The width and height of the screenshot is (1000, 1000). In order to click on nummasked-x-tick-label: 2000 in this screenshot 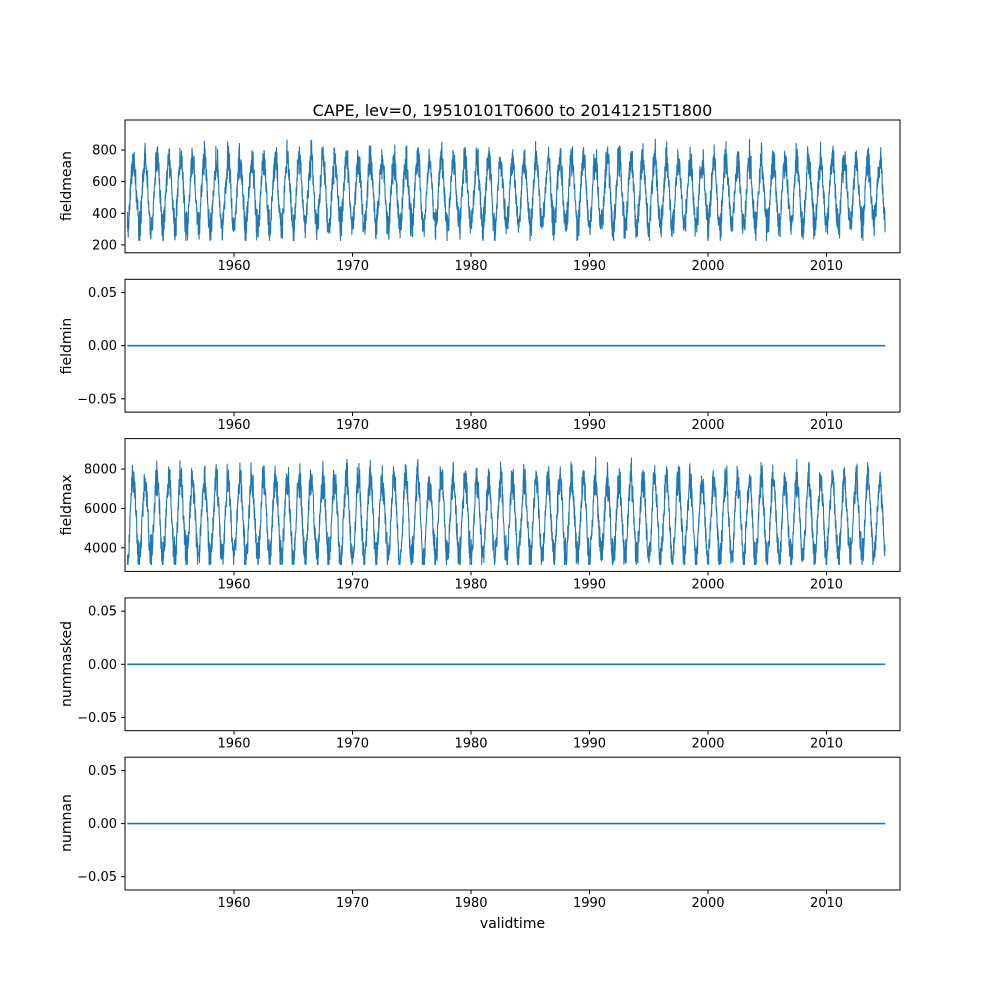, I will do `click(707, 744)`.